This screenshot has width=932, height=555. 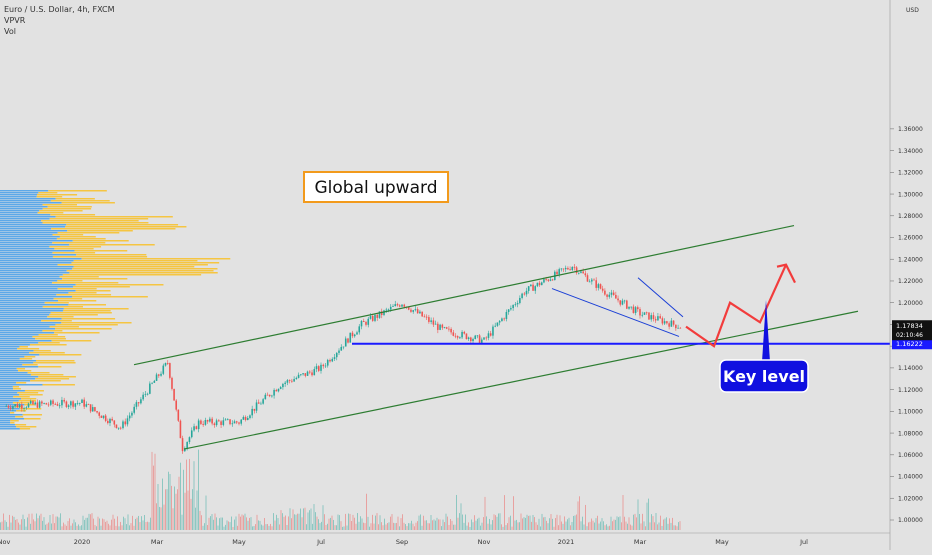 What do you see at coordinates (660, 297) in the screenshot?
I see `wedge-upper-line` at bounding box center [660, 297].